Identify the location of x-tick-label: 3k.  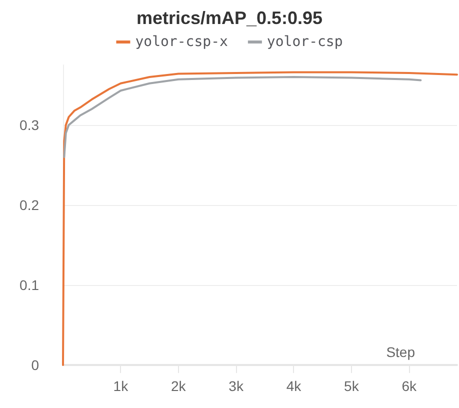
(236, 386).